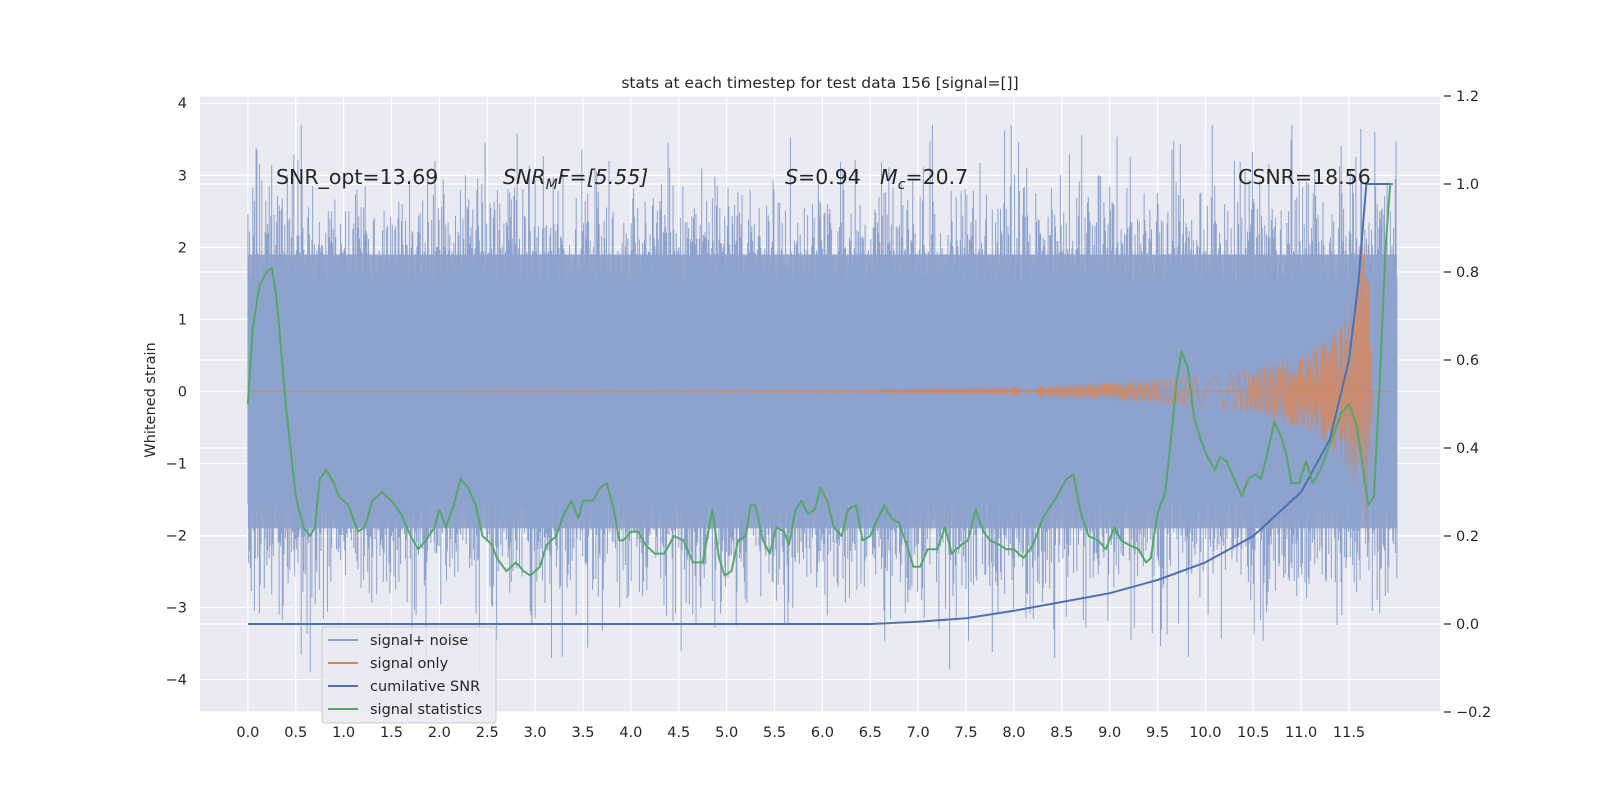 The height and width of the screenshot is (800, 1600). What do you see at coordinates (182, 392) in the screenshot?
I see `y-tick-label: 0` at bounding box center [182, 392].